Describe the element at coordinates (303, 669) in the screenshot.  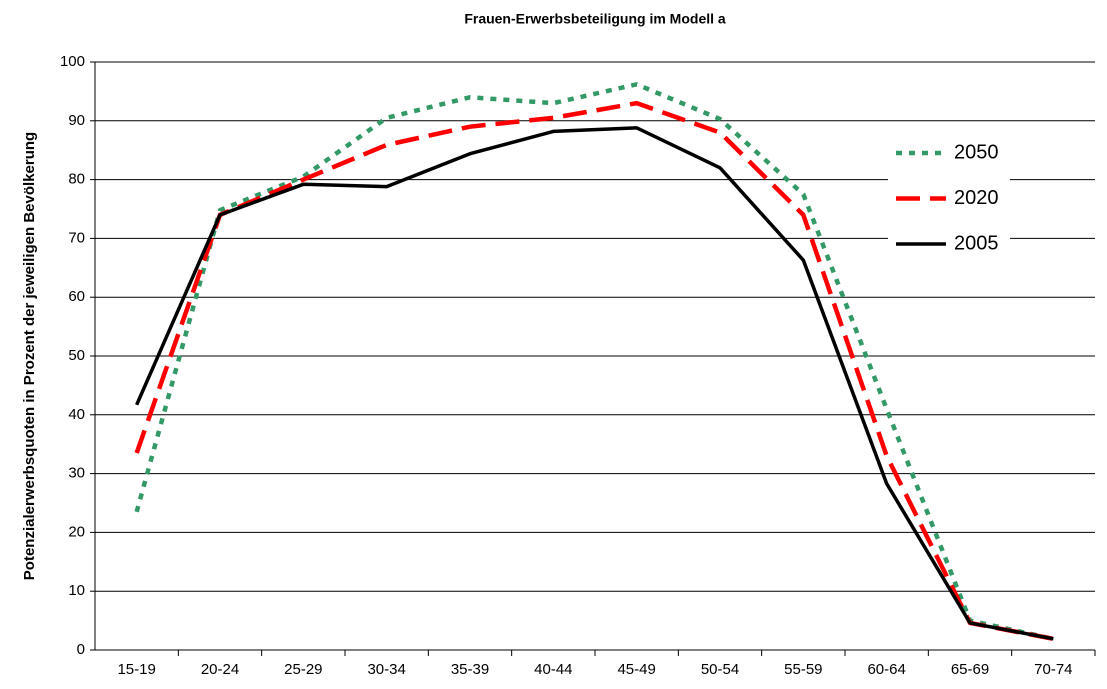
I see `x-tick-label: 25-29` at that location.